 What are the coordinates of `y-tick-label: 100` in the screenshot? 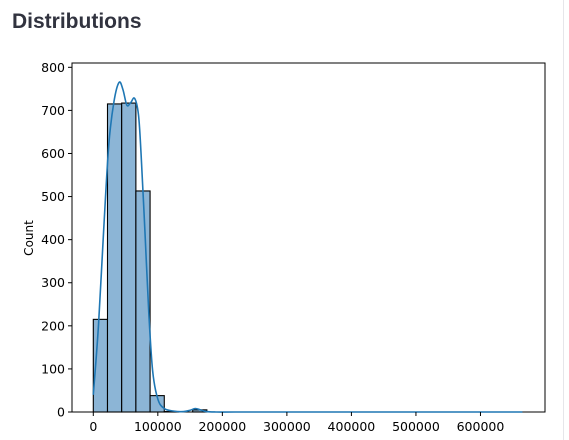 It's located at (53, 368).